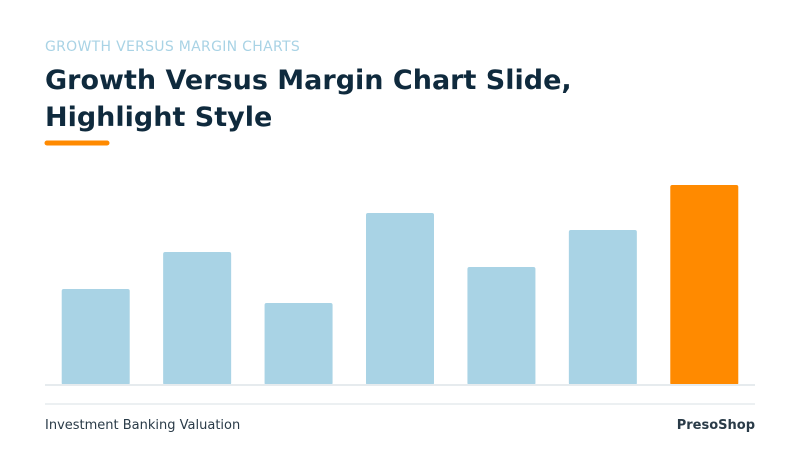 The image size is (800, 450). I want to click on footer-right: PresoShop, so click(716, 425).